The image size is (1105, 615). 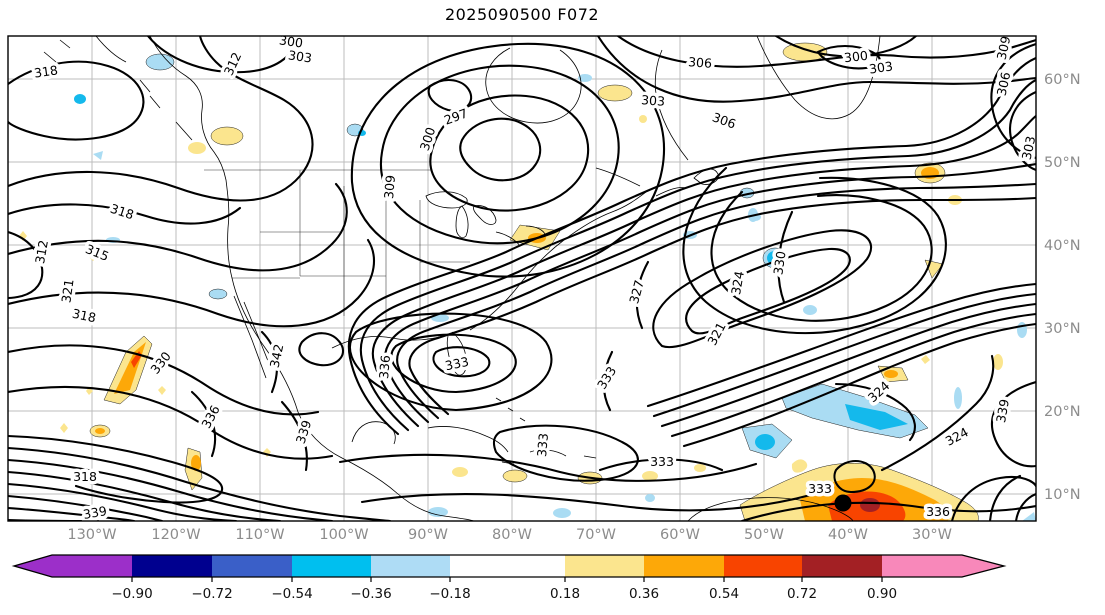 I want to click on colorbar-tick-label: −0.36, so click(x=370, y=594).